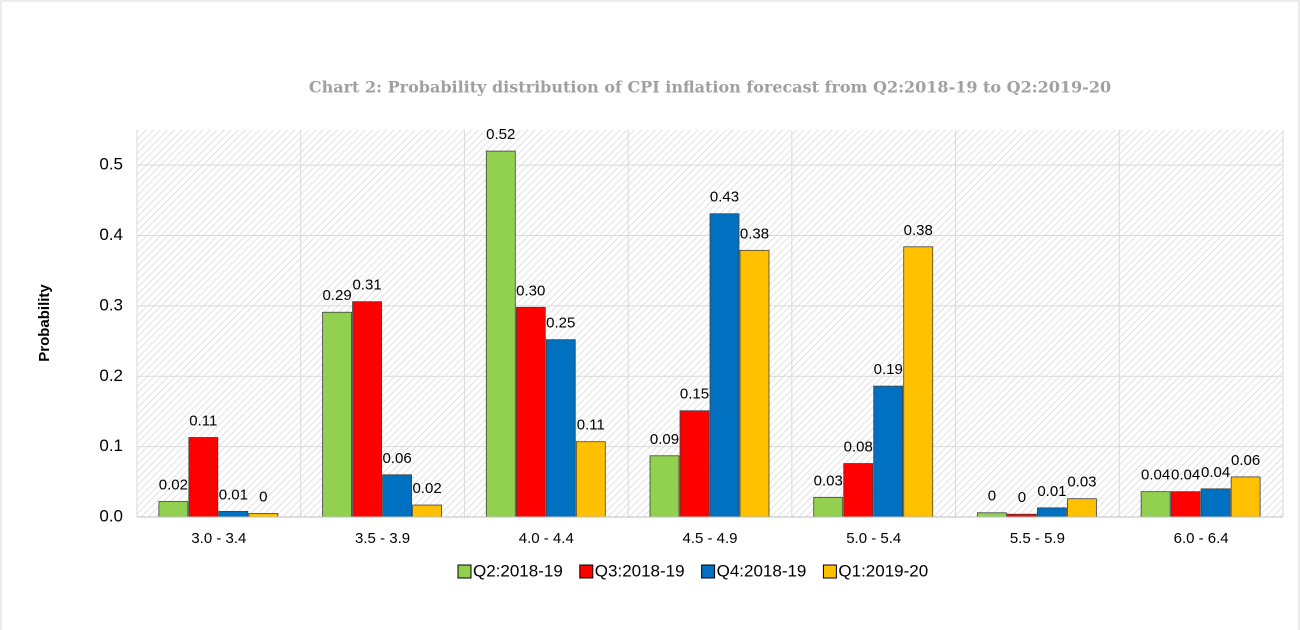  I want to click on data-label: 0.30, so click(530, 290).